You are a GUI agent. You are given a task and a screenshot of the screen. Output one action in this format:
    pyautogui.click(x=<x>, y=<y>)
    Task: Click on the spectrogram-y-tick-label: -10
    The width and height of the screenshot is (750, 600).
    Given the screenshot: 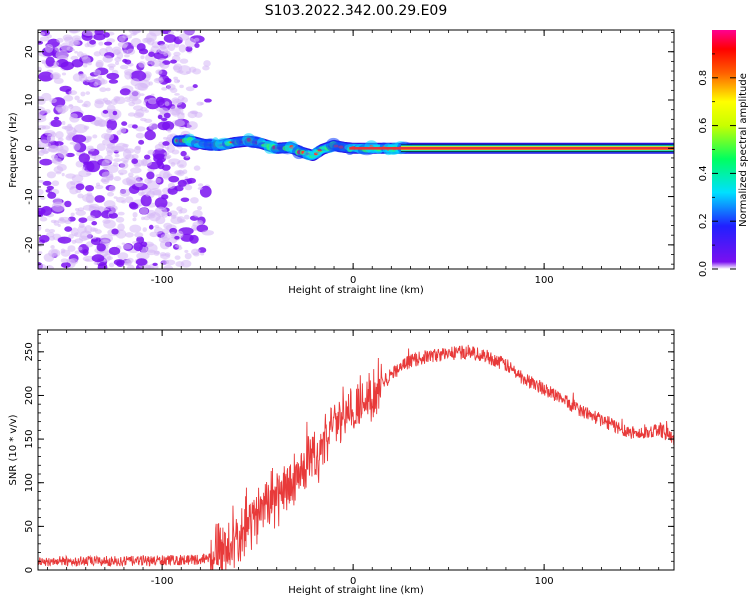 What is the action you would take?
    pyautogui.click(x=29, y=196)
    